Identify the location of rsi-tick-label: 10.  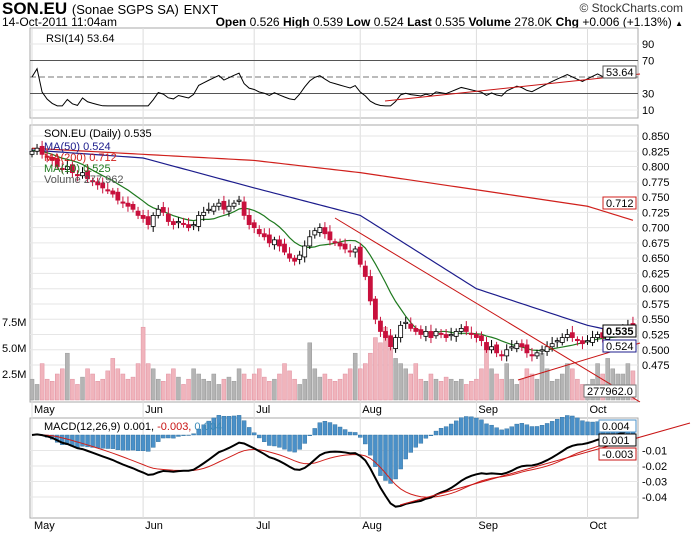
(648, 111).